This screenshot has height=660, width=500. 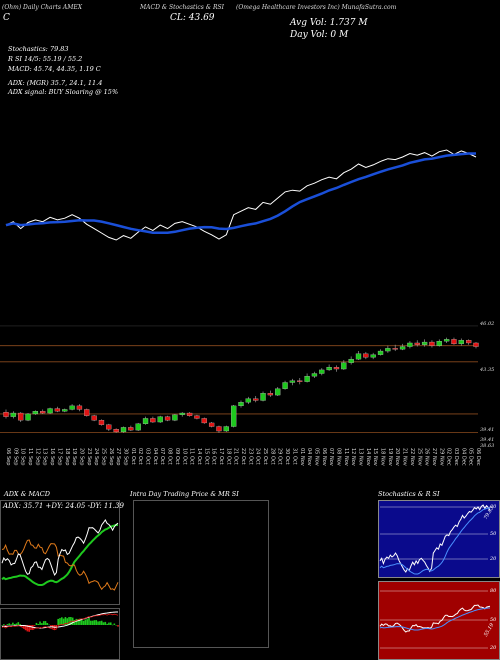 What do you see at coordinates (319, 35) in the screenshot?
I see `day-volume: Day Vol: 0 M` at bounding box center [319, 35].